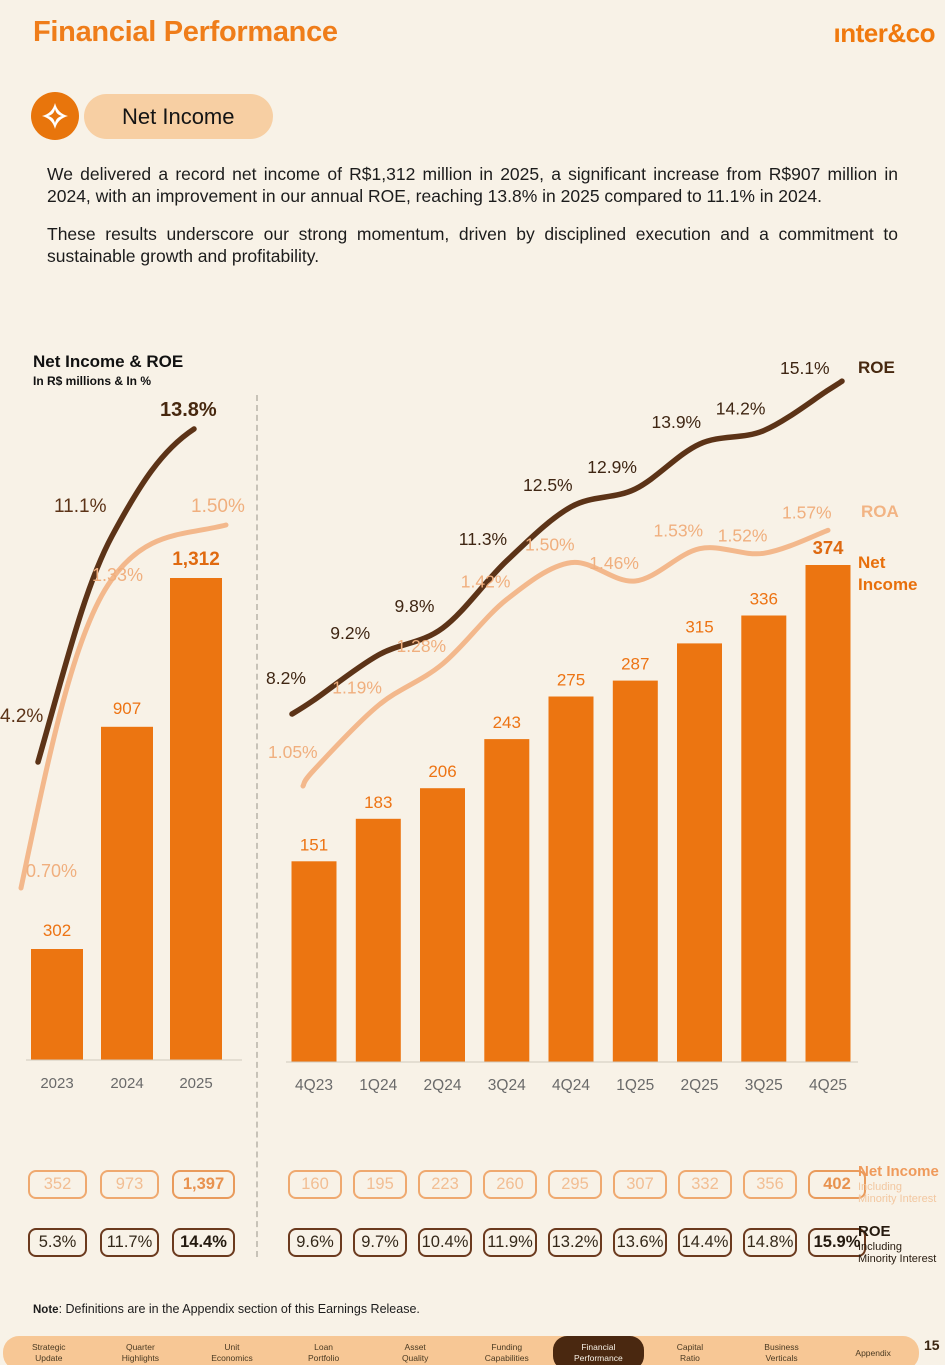 The height and width of the screenshot is (1365, 945). I want to click on roe-minority-annual-value: 5.3%, so click(57, 1242).